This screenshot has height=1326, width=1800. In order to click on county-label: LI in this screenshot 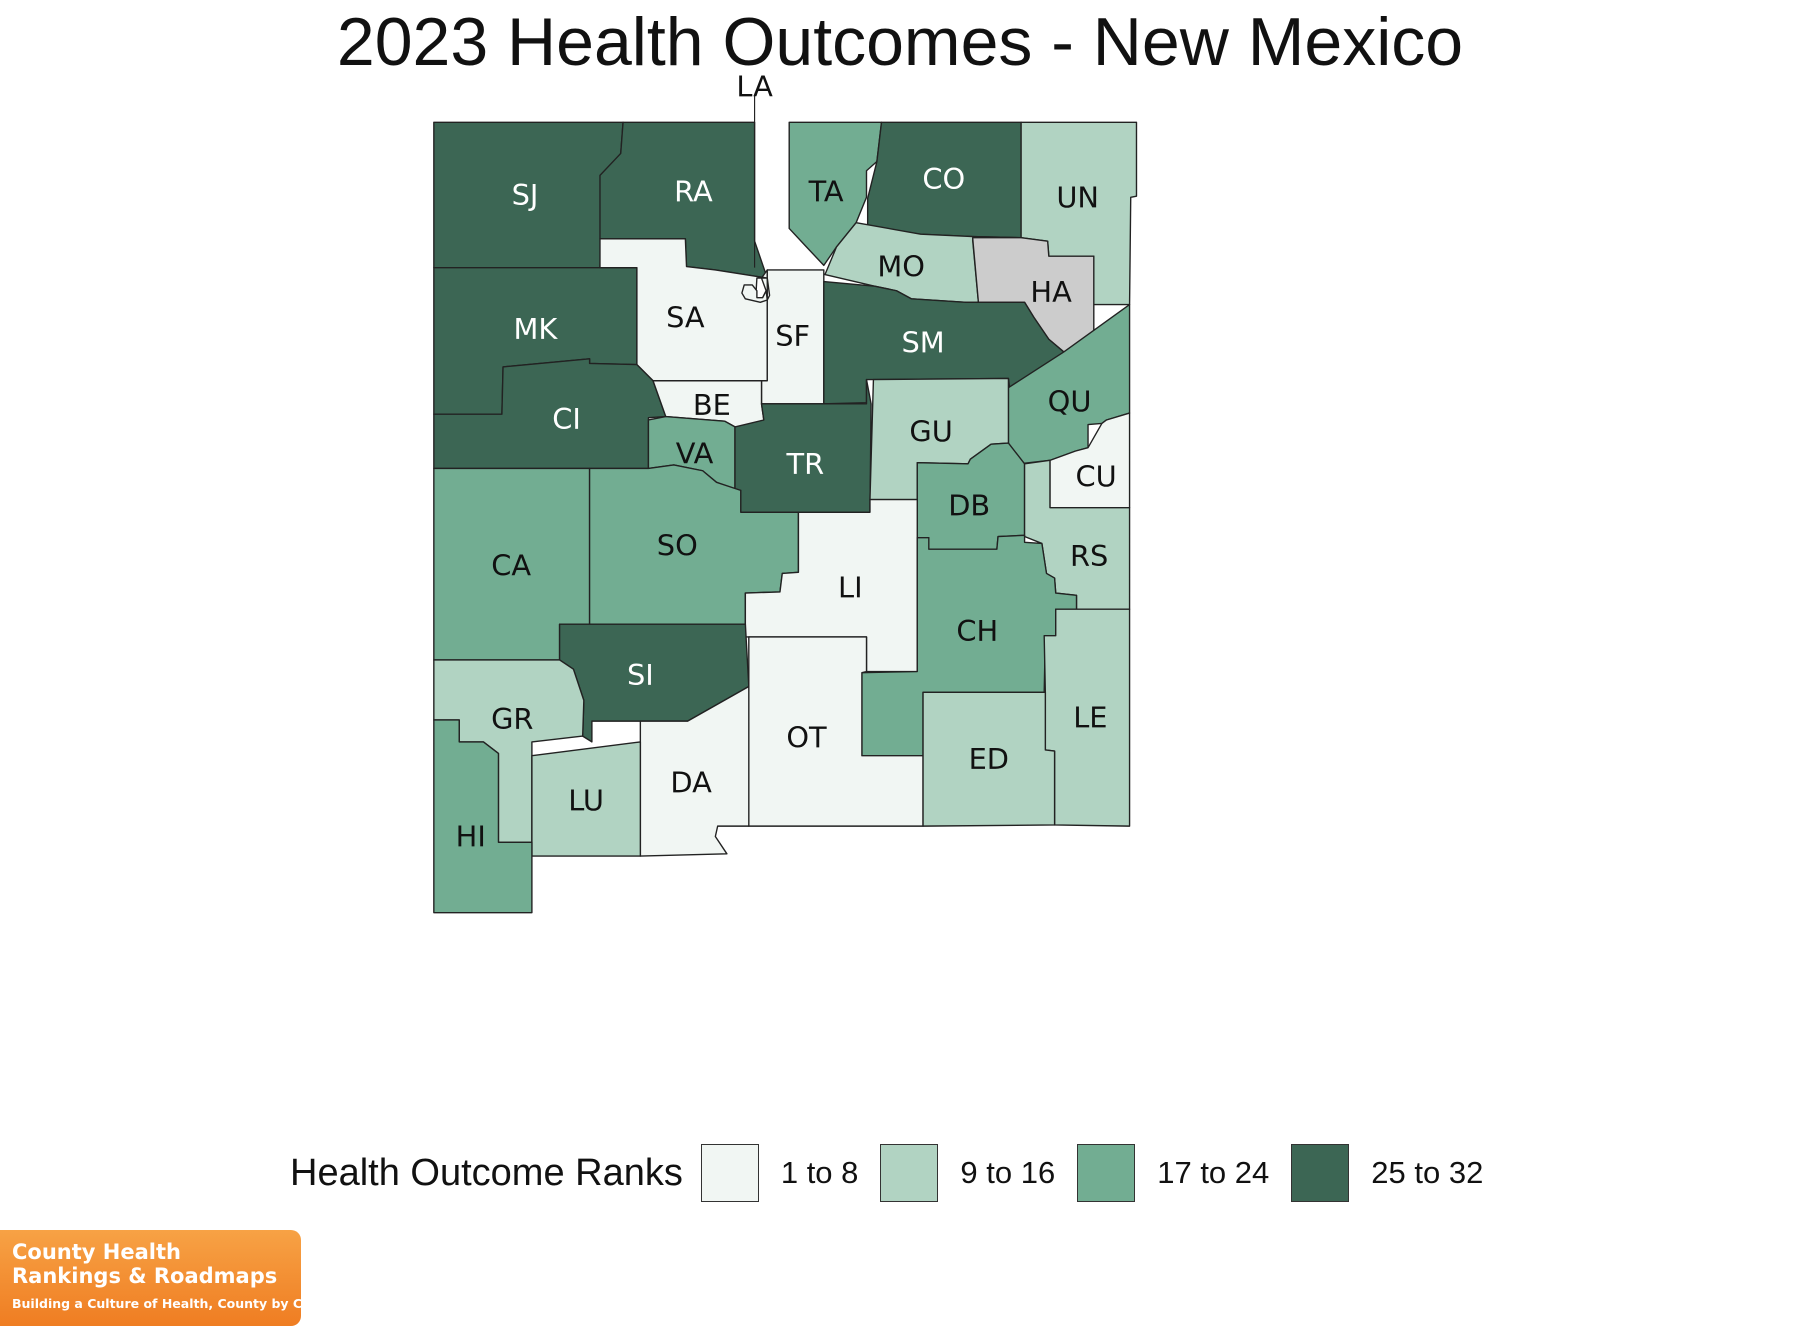, I will do `click(850, 587)`.